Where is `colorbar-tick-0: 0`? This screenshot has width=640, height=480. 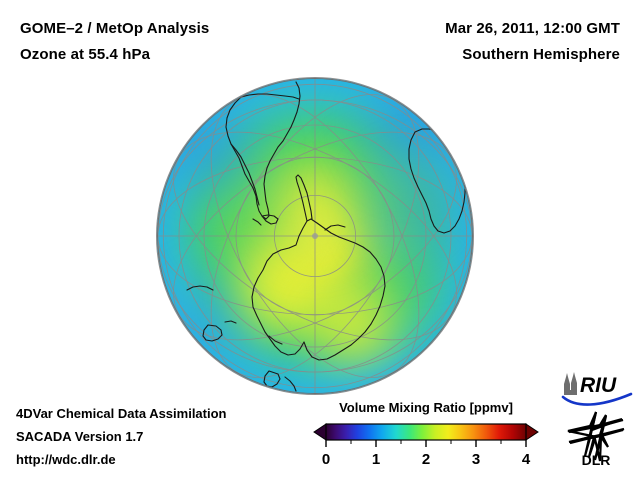 colorbar-tick-0: 0 is located at coordinates (326, 459).